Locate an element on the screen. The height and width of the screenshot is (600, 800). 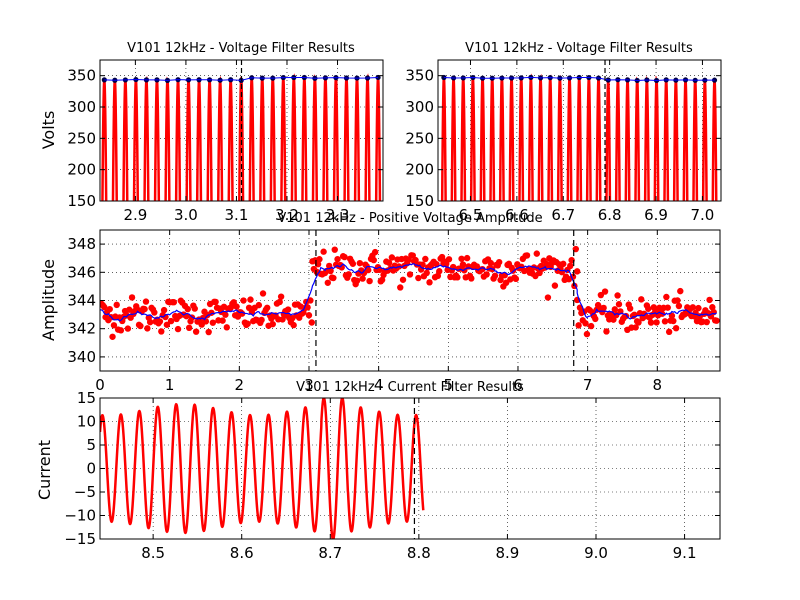
smoothed-amplitude-line is located at coordinates (408, 292).